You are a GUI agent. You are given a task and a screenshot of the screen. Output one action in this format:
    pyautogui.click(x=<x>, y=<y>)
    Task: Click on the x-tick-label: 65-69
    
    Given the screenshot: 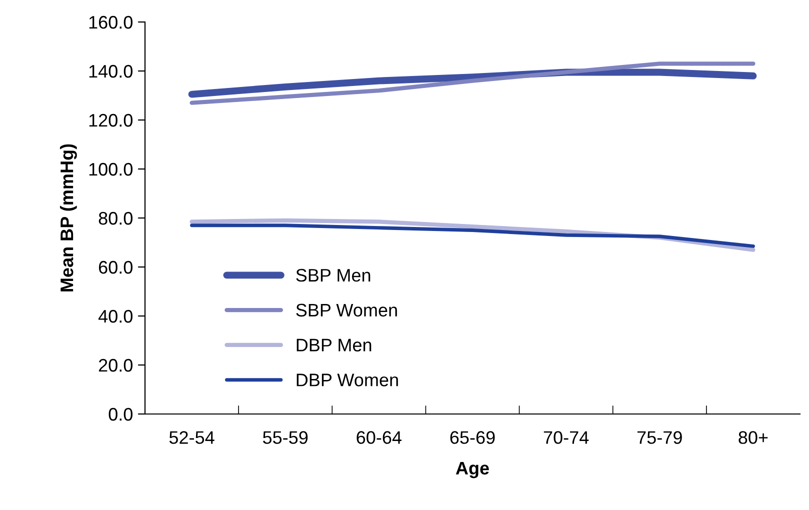 What is the action you would take?
    pyautogui.click(x=472, y=437)
    